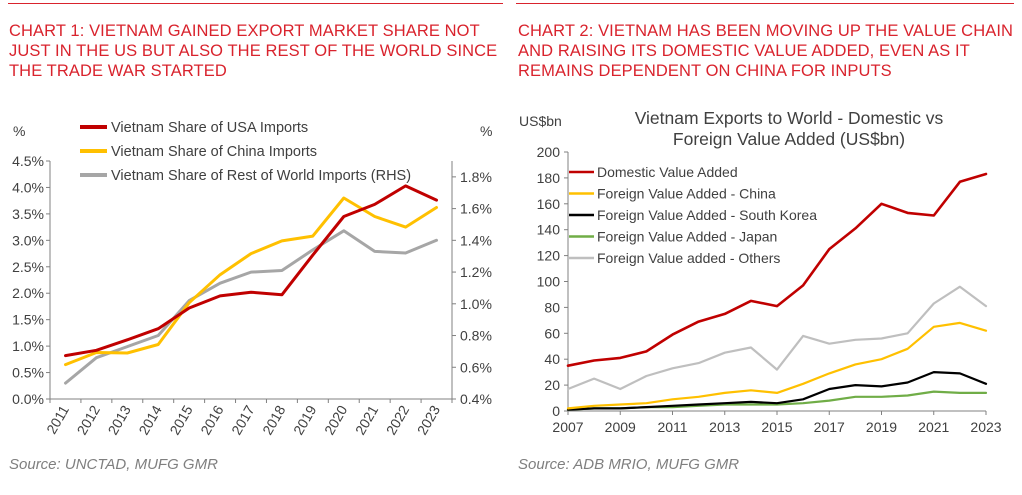 This screenshot has width=1022, height=495. I want to click on chart1-right-tick-label: 1.0%, so click(476, 304).